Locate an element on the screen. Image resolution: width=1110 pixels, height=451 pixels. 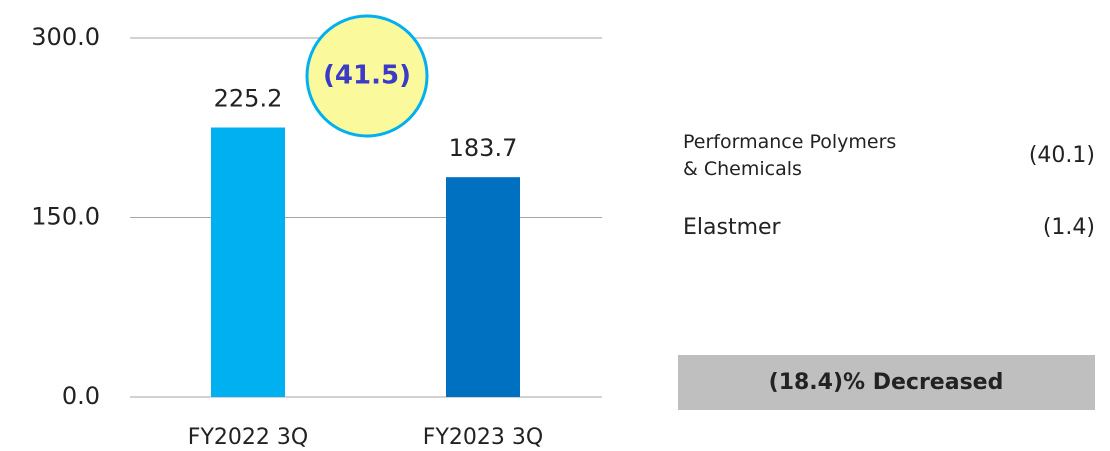
breakdown-value: (40.1) is located at coordinates (1062, 155).